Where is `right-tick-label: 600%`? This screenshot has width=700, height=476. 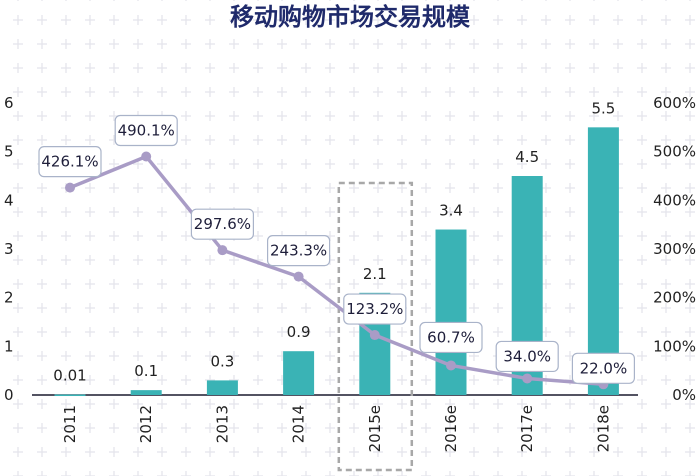
right-tick-label: 600% is located at coordinates (674, 103).